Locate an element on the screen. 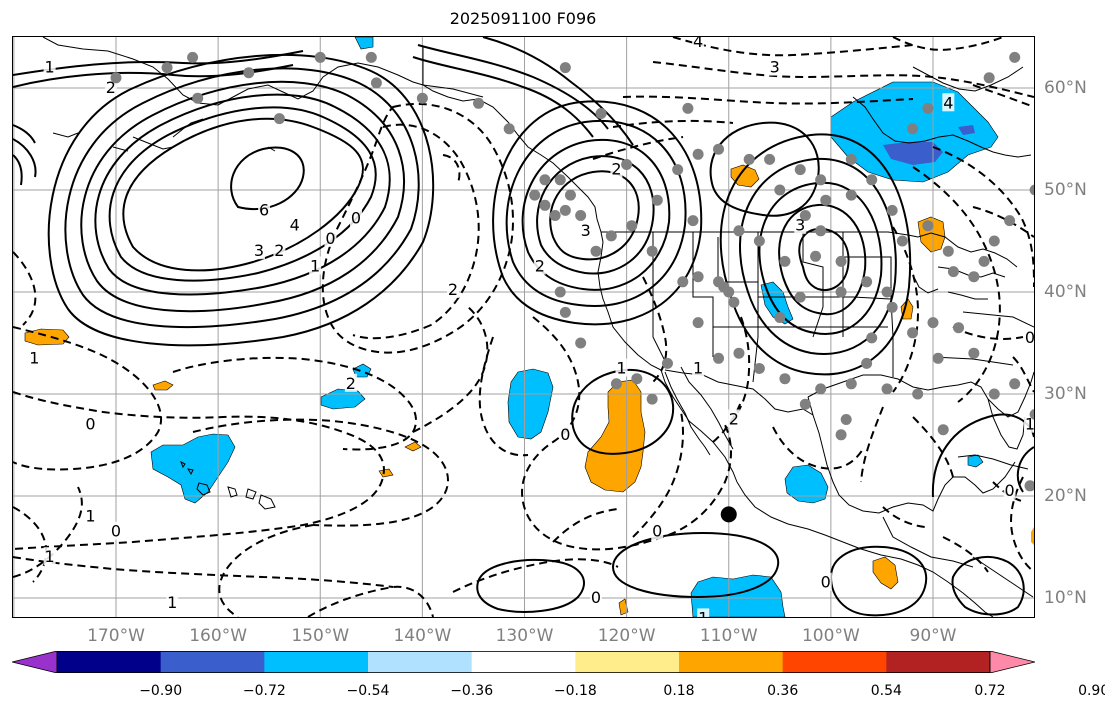 This screenshot has width=1105, height=712. longitude-label: 100°W is located at coordinates (830, 636).